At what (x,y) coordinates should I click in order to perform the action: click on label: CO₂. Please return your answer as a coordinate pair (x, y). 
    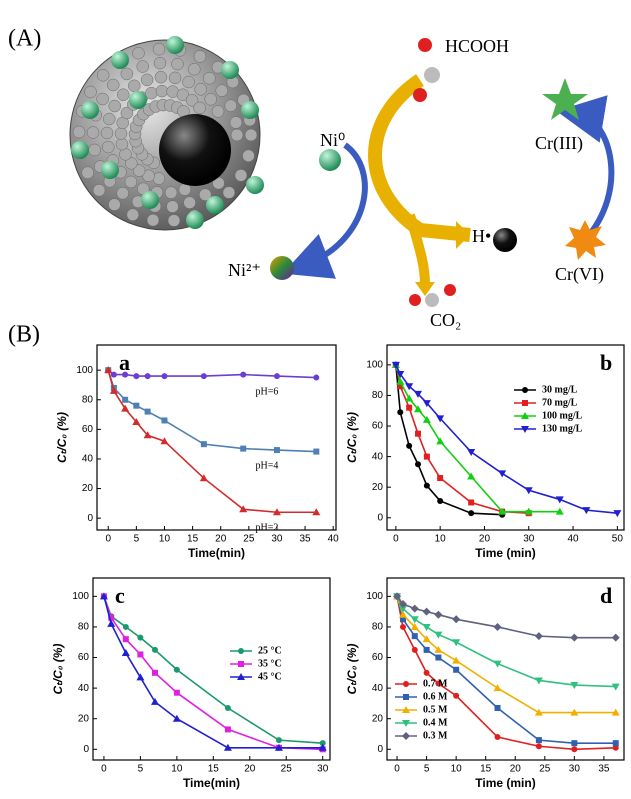
    Looking at the image, I should click on (445, 320).